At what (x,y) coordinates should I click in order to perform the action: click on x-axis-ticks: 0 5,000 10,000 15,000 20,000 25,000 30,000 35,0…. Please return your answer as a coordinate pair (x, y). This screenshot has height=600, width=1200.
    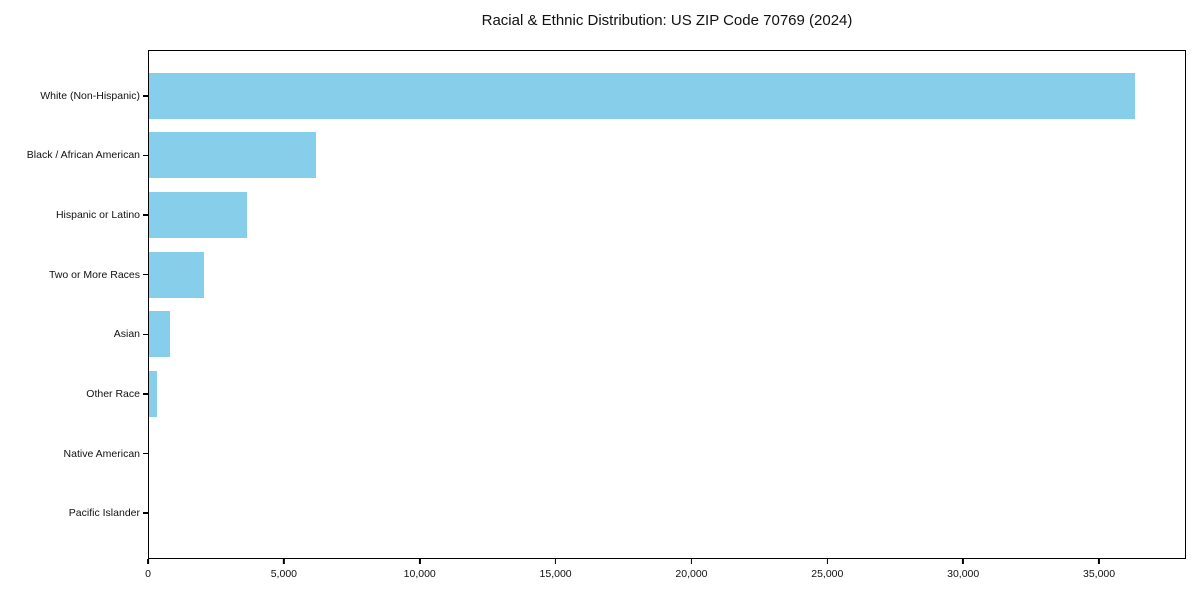
    Looking at the image, I should click on (665, 577).